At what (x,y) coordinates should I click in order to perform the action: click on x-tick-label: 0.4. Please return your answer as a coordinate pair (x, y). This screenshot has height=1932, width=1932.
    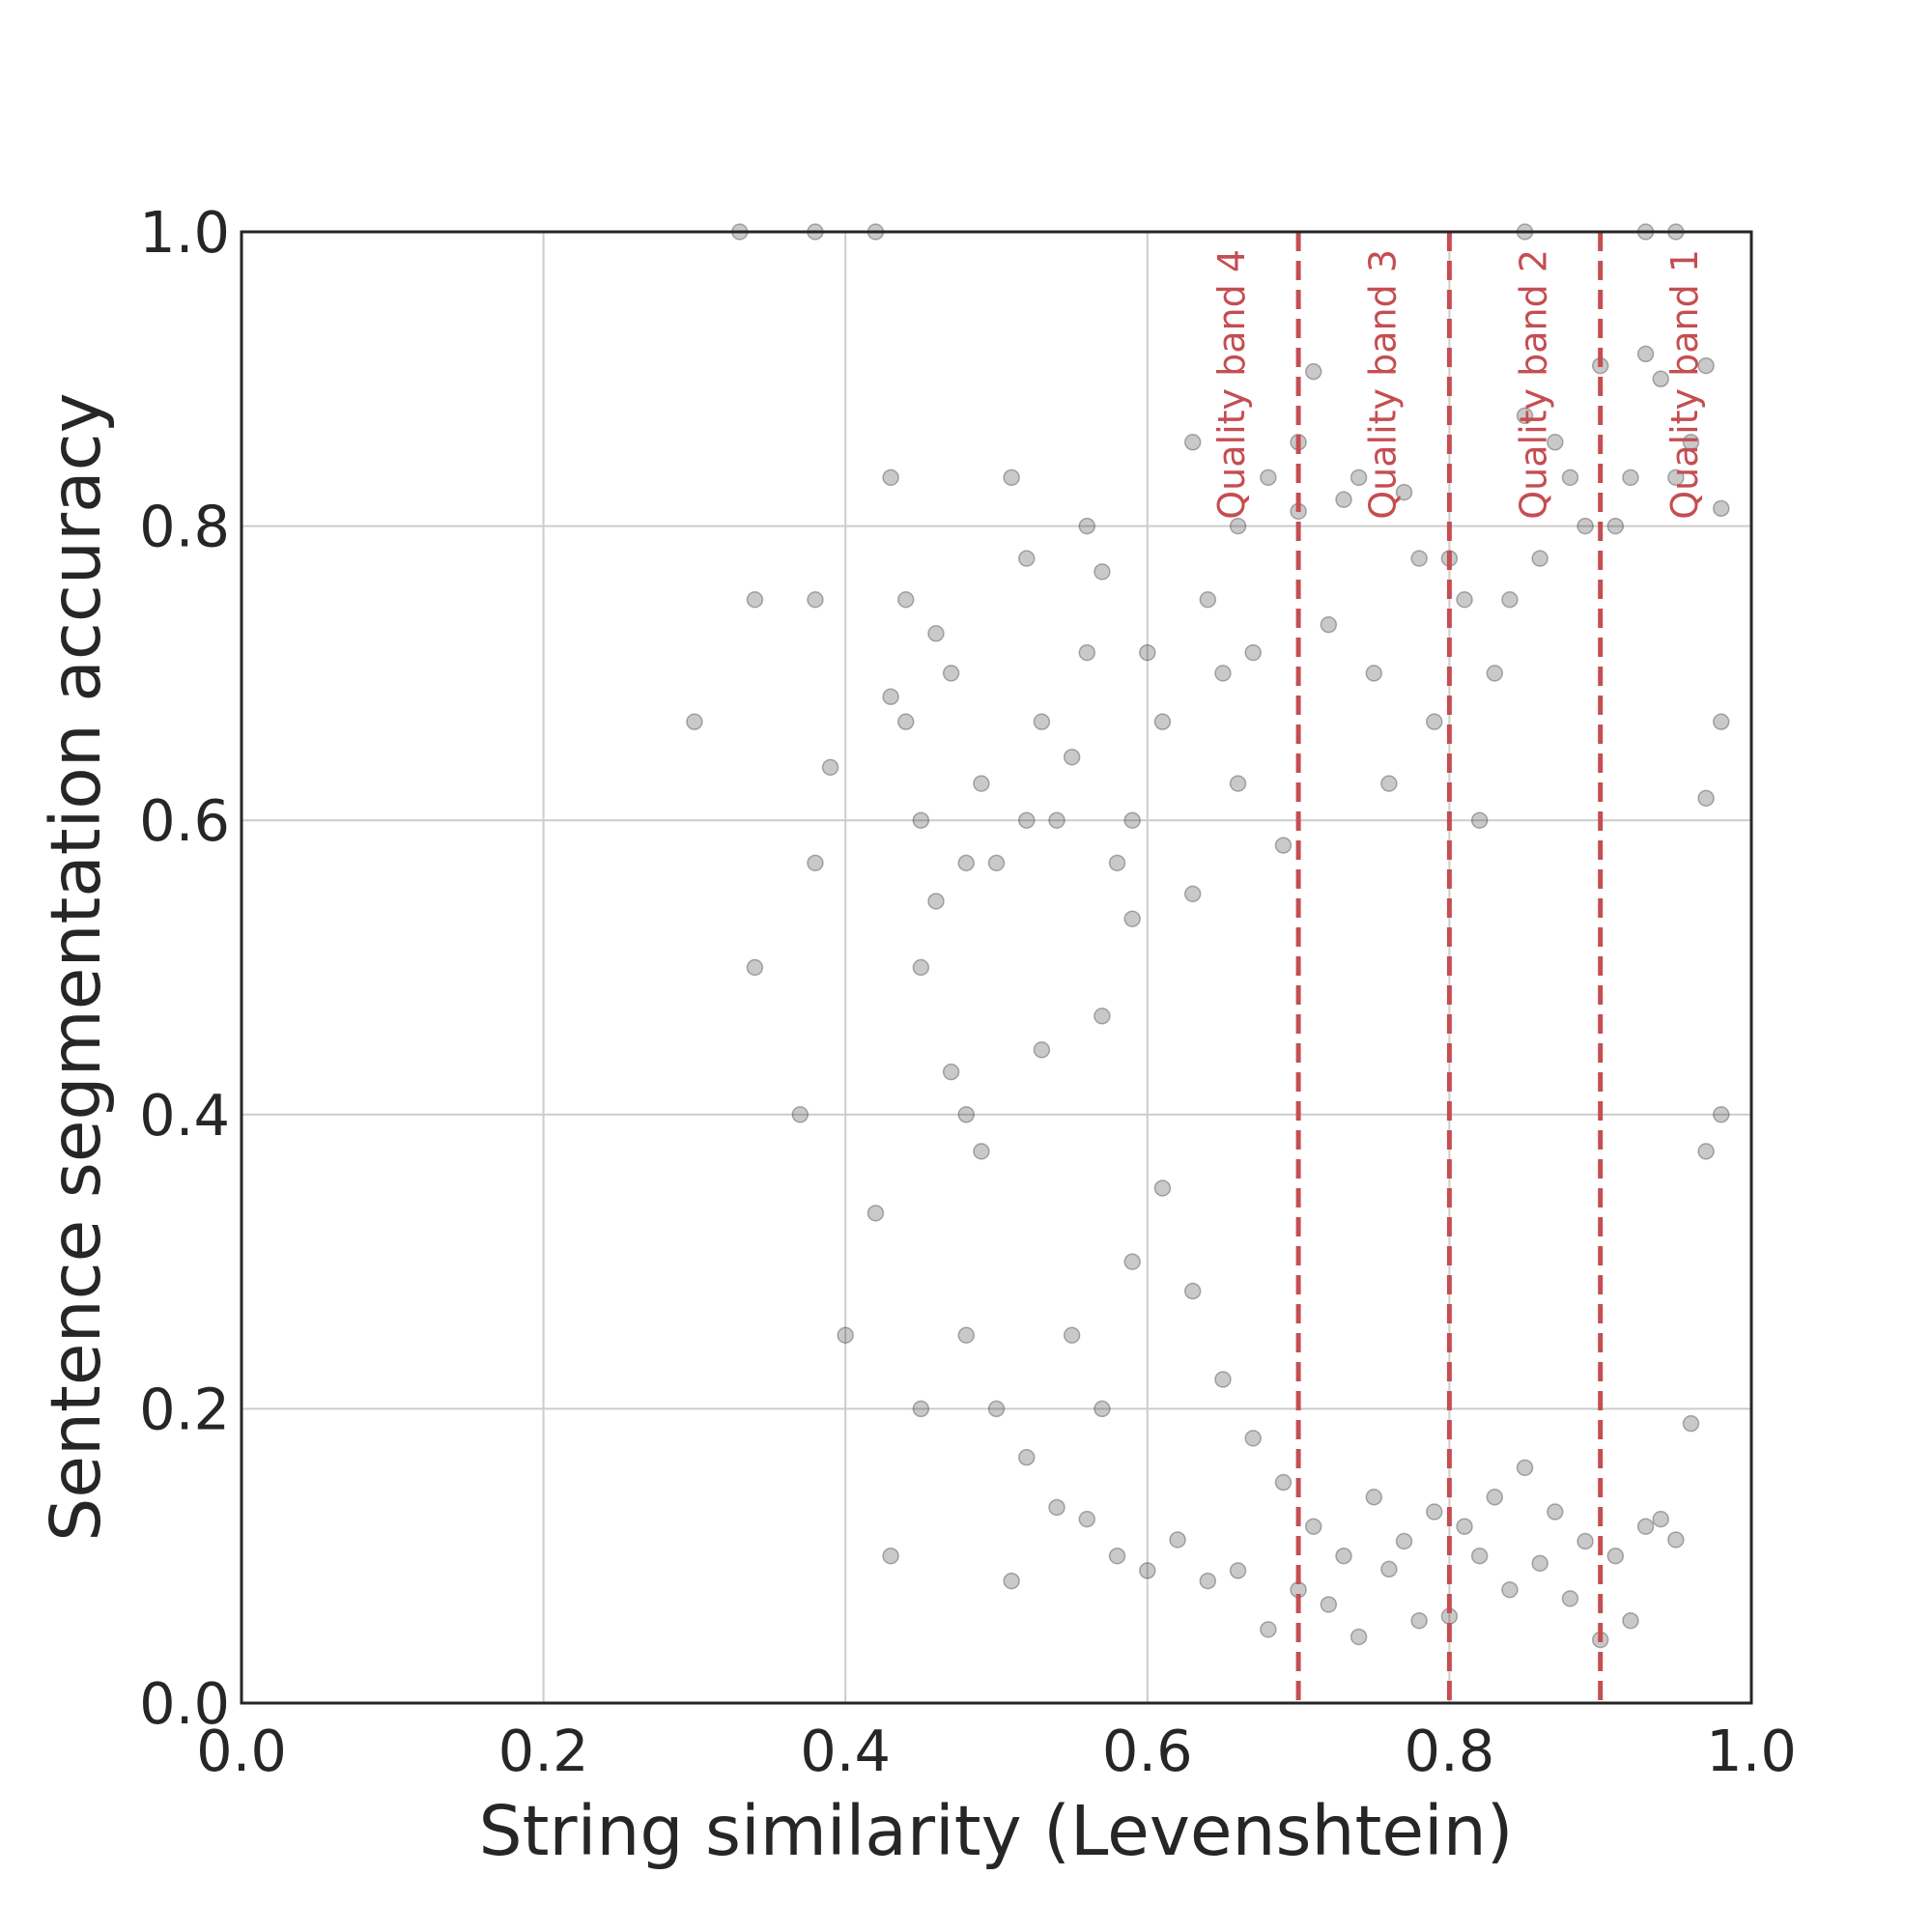
    Looking at the image, I should click on (845, 1751).